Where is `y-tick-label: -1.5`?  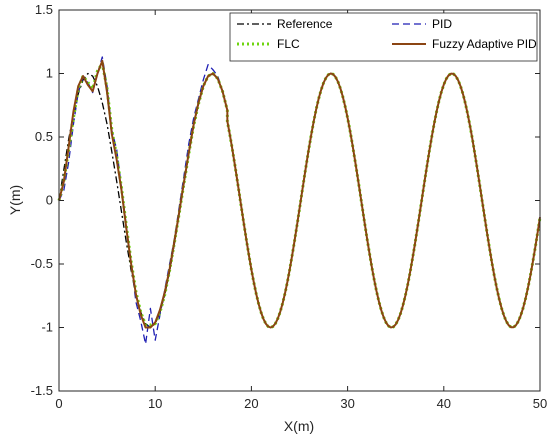
y-tick-label: -1.5 is located at coordinates (42, 390).